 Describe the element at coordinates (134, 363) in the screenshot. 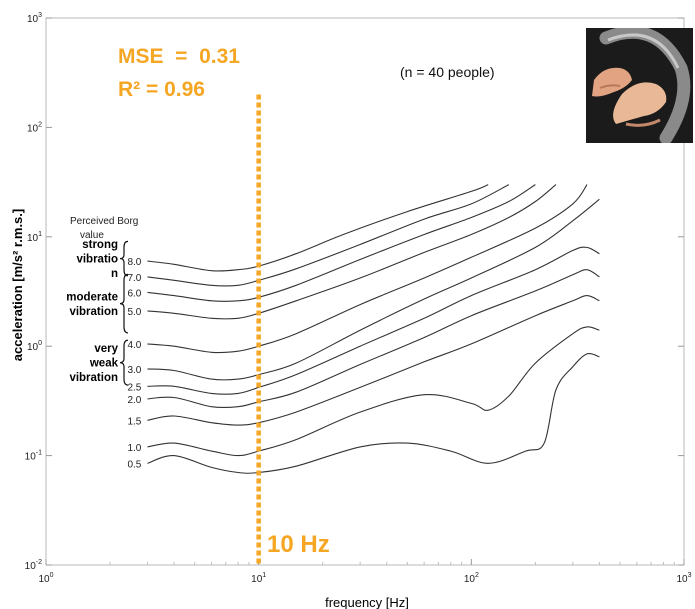

I see `series-labels: 8.0 7.0 6.0 5.0 4.0 3.0 2.5 2.0 1.5 1.0 0.5` at that location.